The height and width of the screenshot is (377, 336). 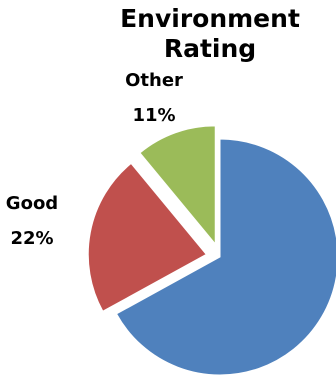 What do you see at coordinates (177, 185) in the screenshot?
I see `pie-slice-other` at bounding box center [177, 185].